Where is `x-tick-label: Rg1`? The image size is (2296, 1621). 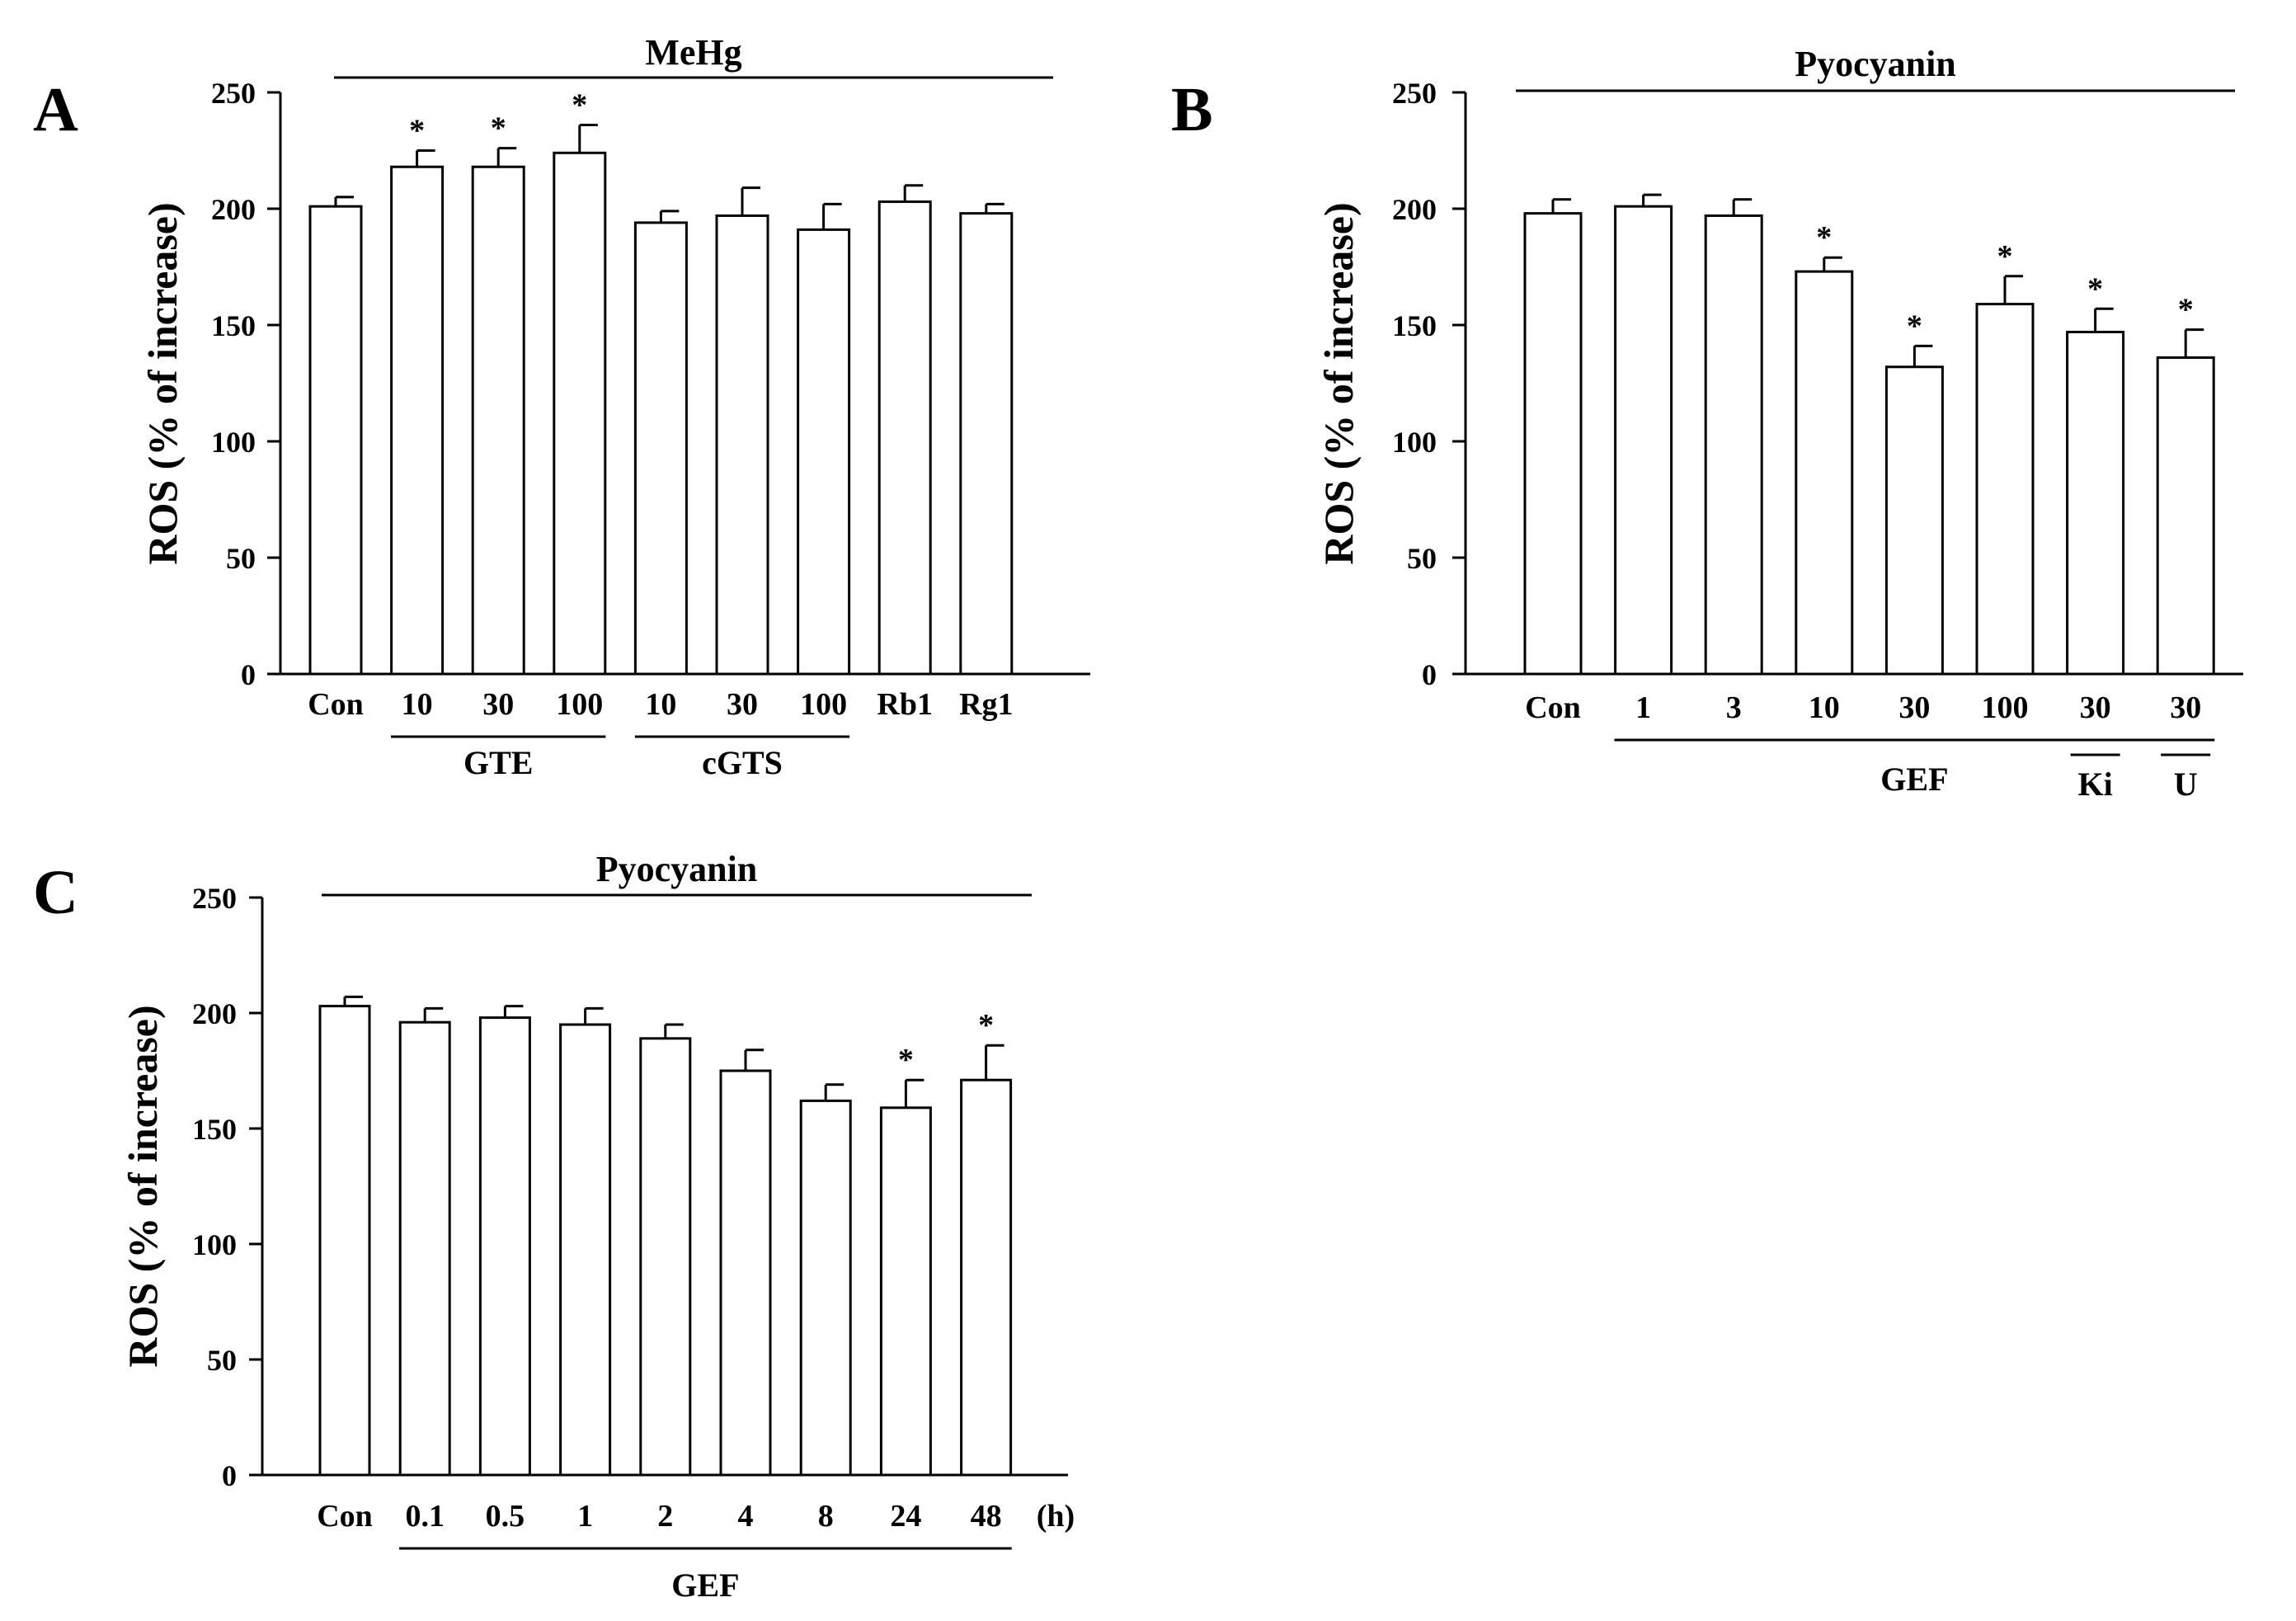
x-tick-label: Rg1 is located at coordinates (986, 704).